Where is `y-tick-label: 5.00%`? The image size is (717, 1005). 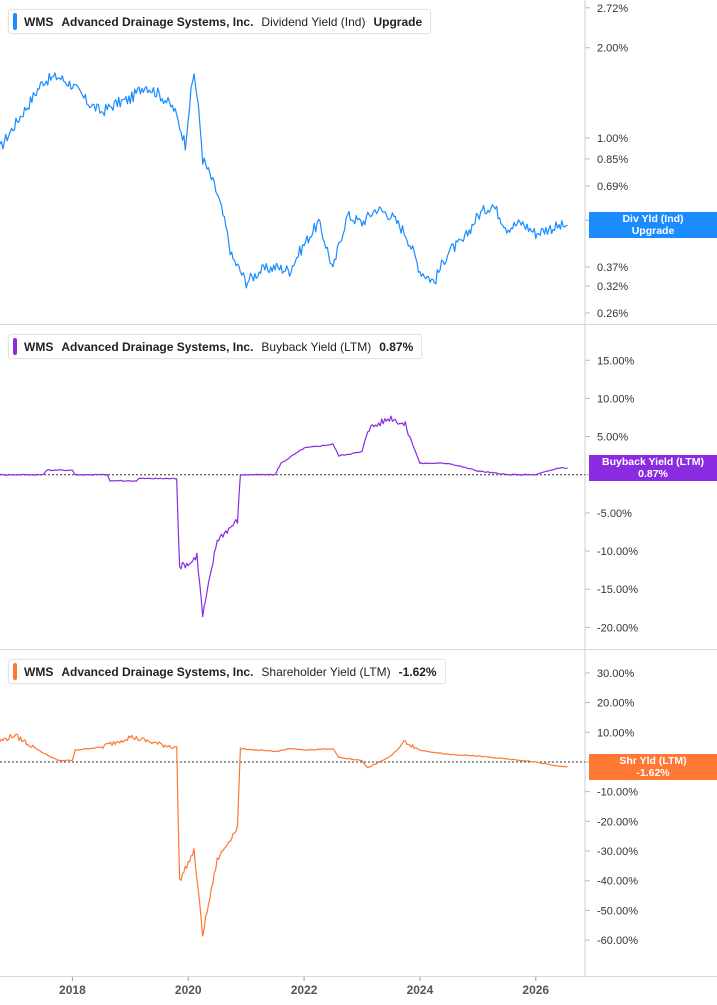 y-tick-label: 5.00% is located at coordinates (612, 438).